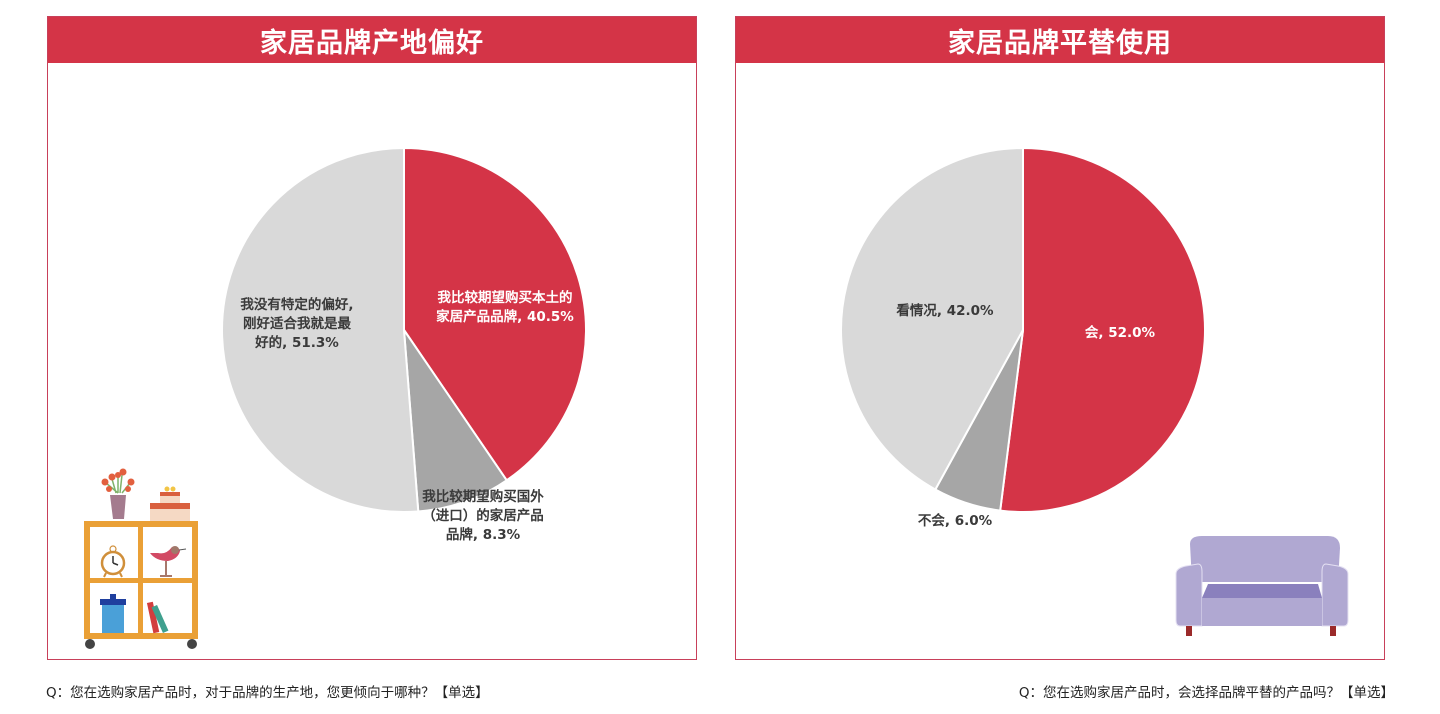 The width and height of the screenshot is (1440, 714). Describe the element at coordinates (1120, 333) in the screenshot. I see `slice-label-yes: 会, 52.0%` at that location.